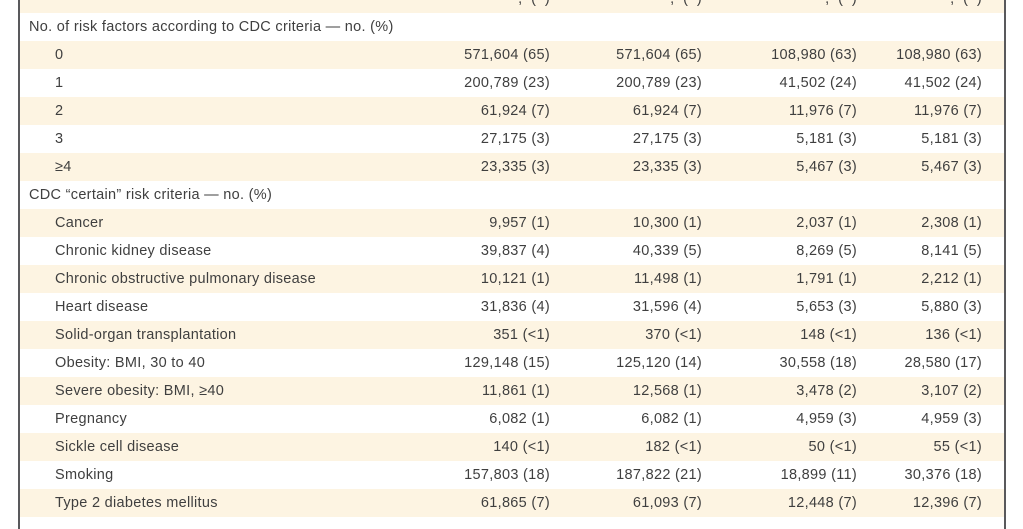 This screenshot has height=529, width=1023. I want to click on table-row: ≥4 23,335 (3) 23,335 (3) 5,467 (3) 5,467 (3), so click(512, 167).